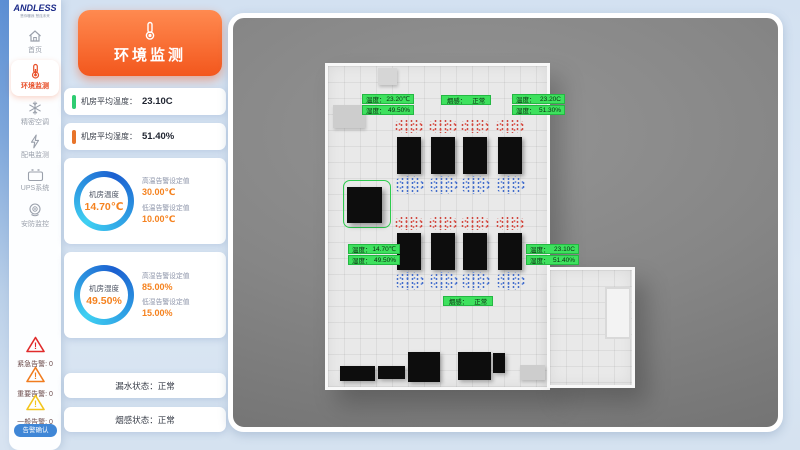  Describe the element at coordinates (159, 192) in the screenshot. I see `high-temp-setpoint: 30.00℃` at that location.